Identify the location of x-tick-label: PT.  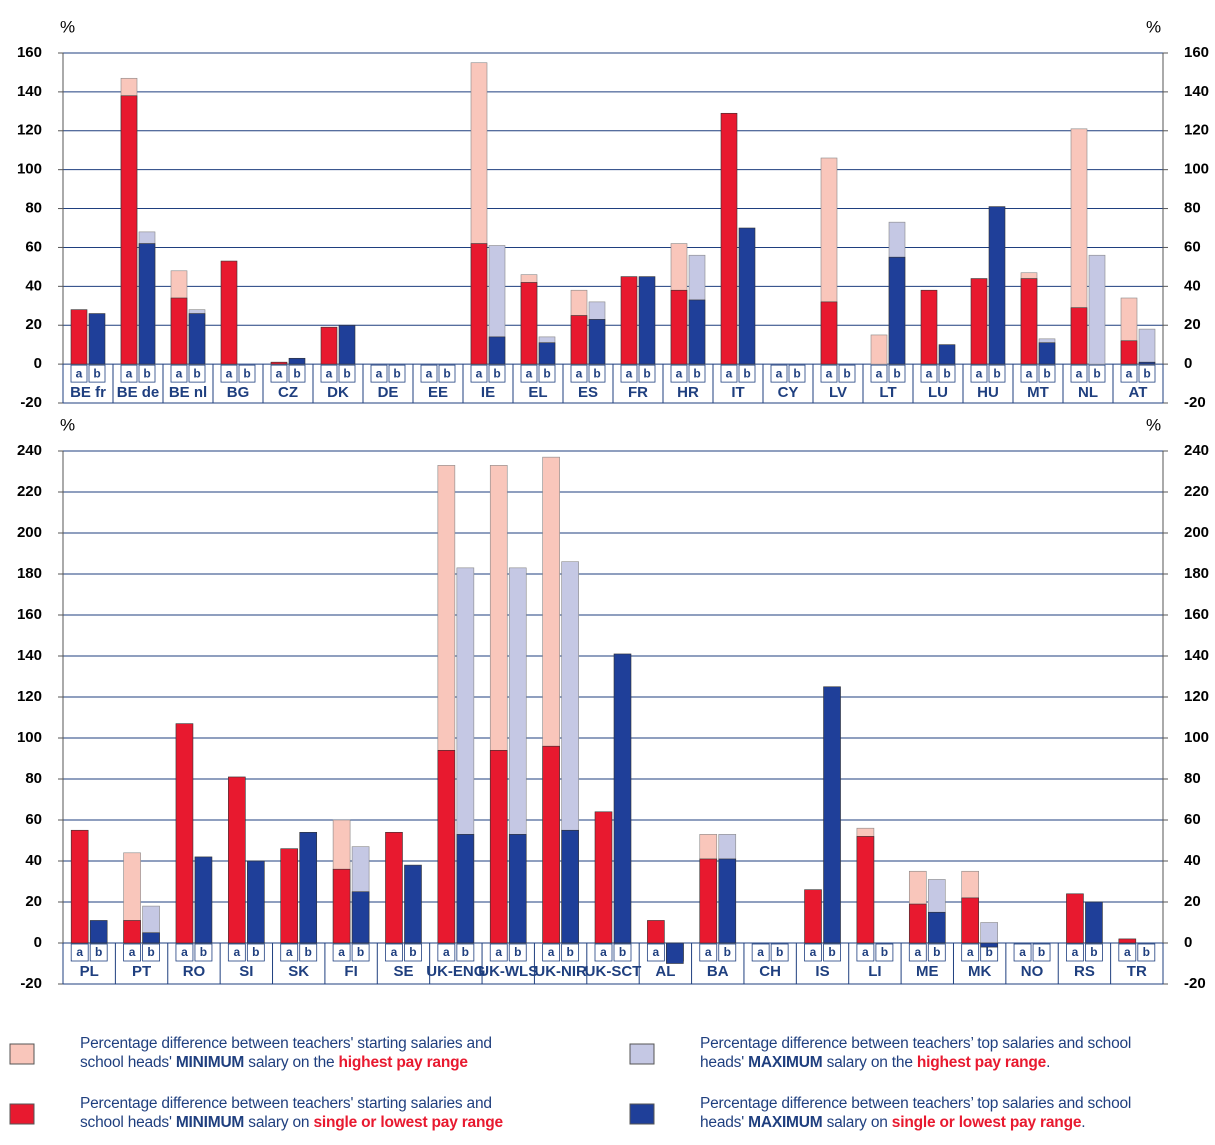
(141, 971).